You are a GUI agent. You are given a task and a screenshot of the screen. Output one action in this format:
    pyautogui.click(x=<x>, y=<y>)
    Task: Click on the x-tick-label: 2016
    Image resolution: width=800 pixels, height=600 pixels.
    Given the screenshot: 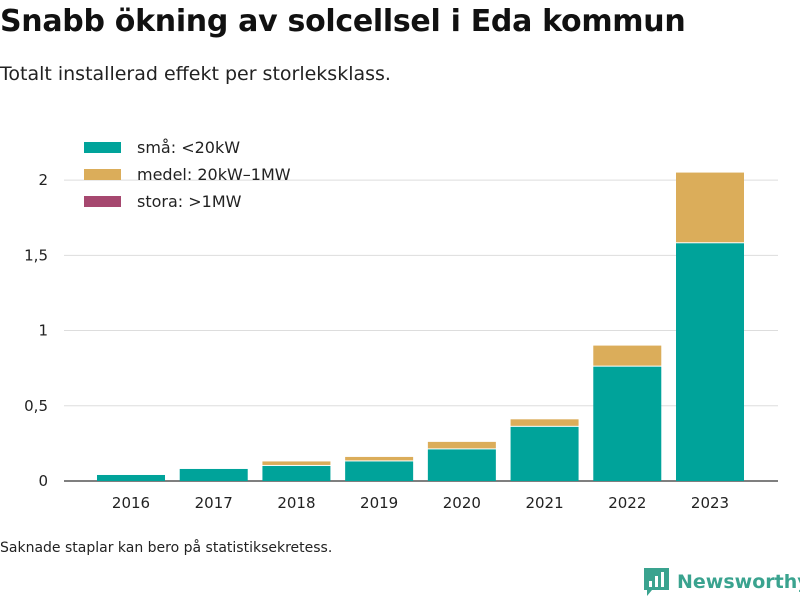 What is the action you would take?
    pyautogui.click(x=131, y=503)
    